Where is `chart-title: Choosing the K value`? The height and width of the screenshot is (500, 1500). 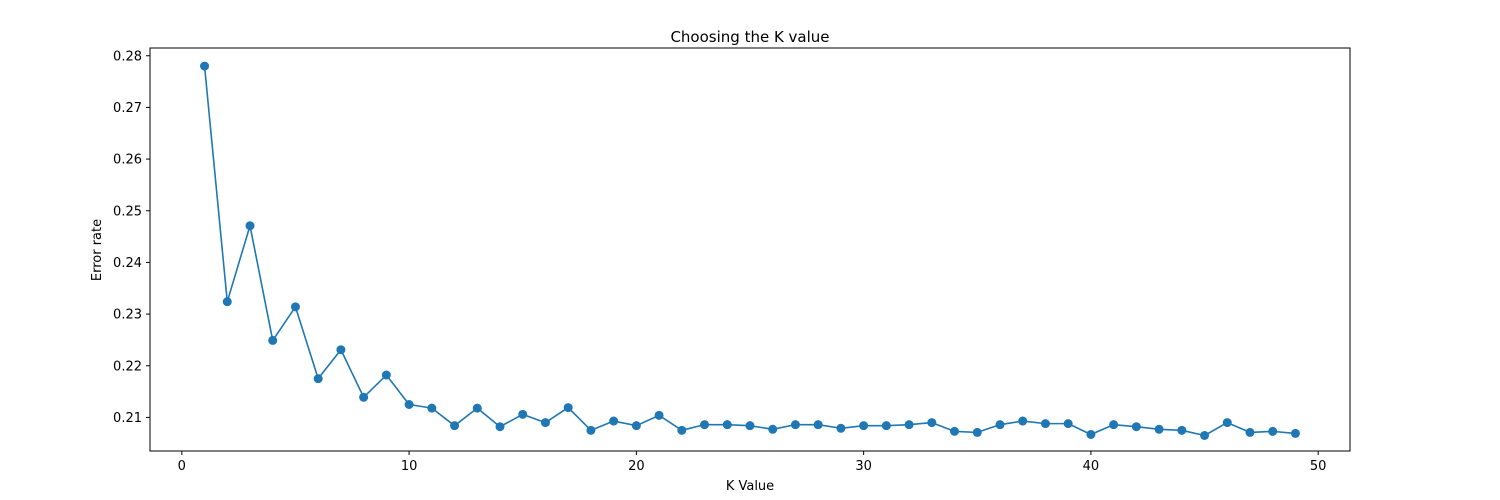 chart-title: Choosing the K value is located at coordinates (749, 37).